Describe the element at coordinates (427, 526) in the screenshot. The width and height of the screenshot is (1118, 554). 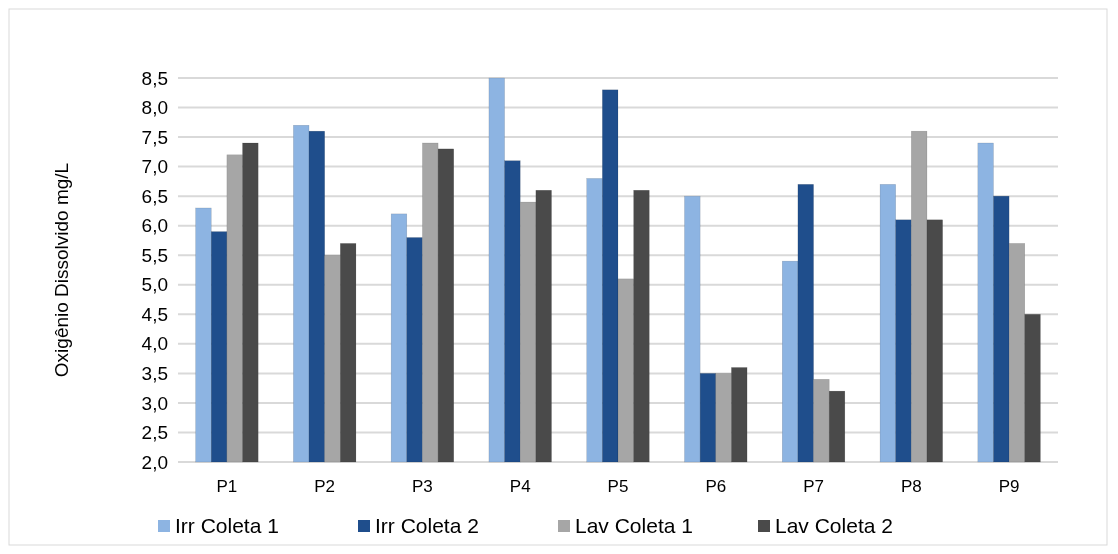
I see `legend-label: Irr Coleta 2` at that location.